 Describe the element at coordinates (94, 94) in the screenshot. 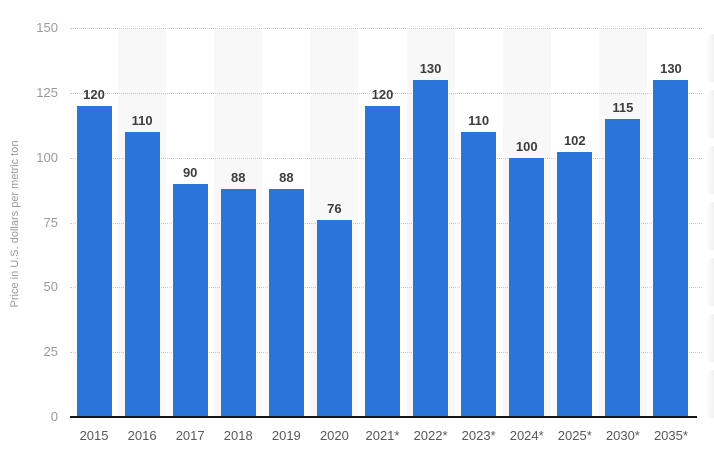

I see `bar-value-2015: 120` at that location.